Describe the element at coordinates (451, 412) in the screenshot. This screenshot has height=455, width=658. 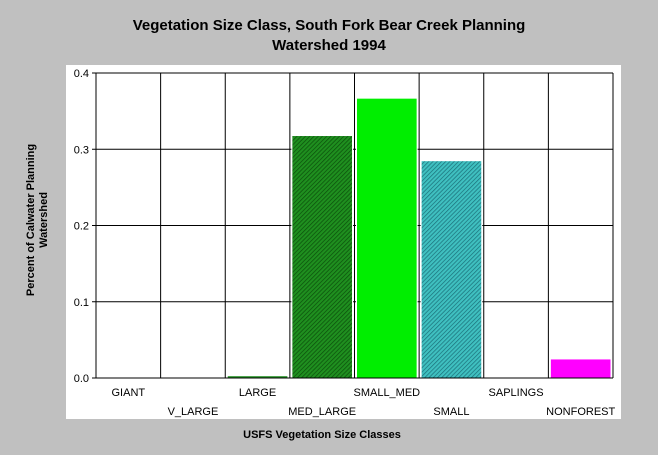
I see `x-category-label: SMALL` at that location.